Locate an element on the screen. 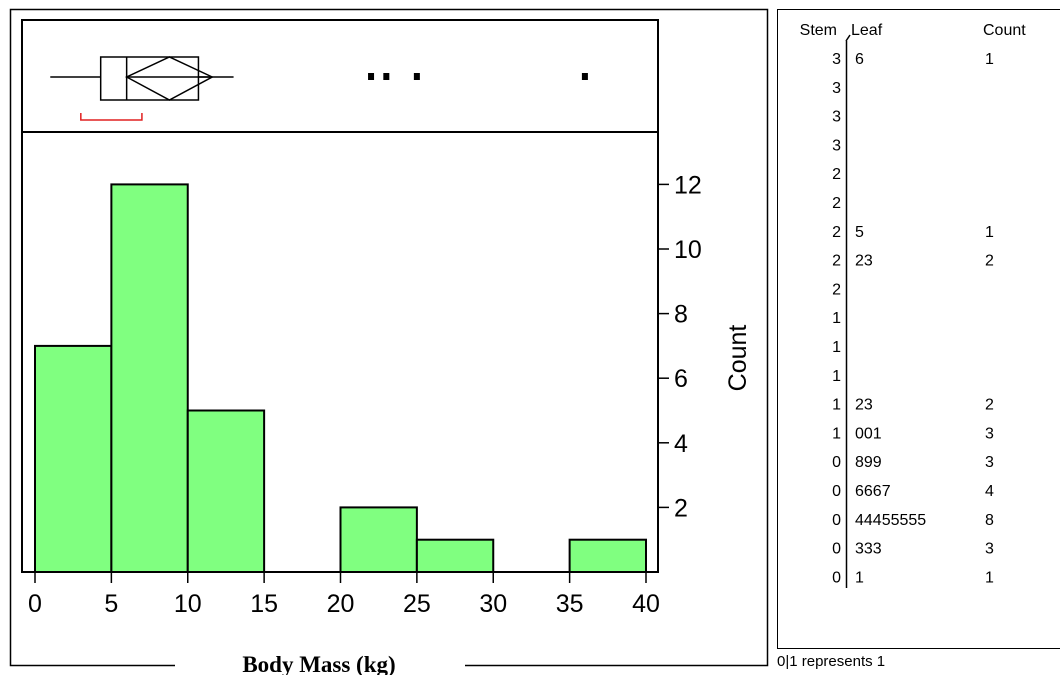 The width and height of the screenshot is (1060, 675). x-axis-title: Body Mass (kg) is located at coordinates (318, 663).